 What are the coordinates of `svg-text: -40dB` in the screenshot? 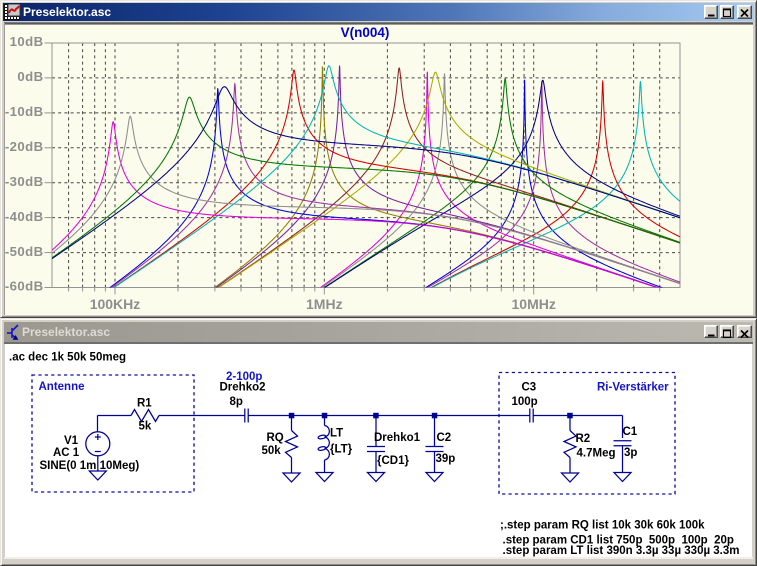 It's located at (24, 216).